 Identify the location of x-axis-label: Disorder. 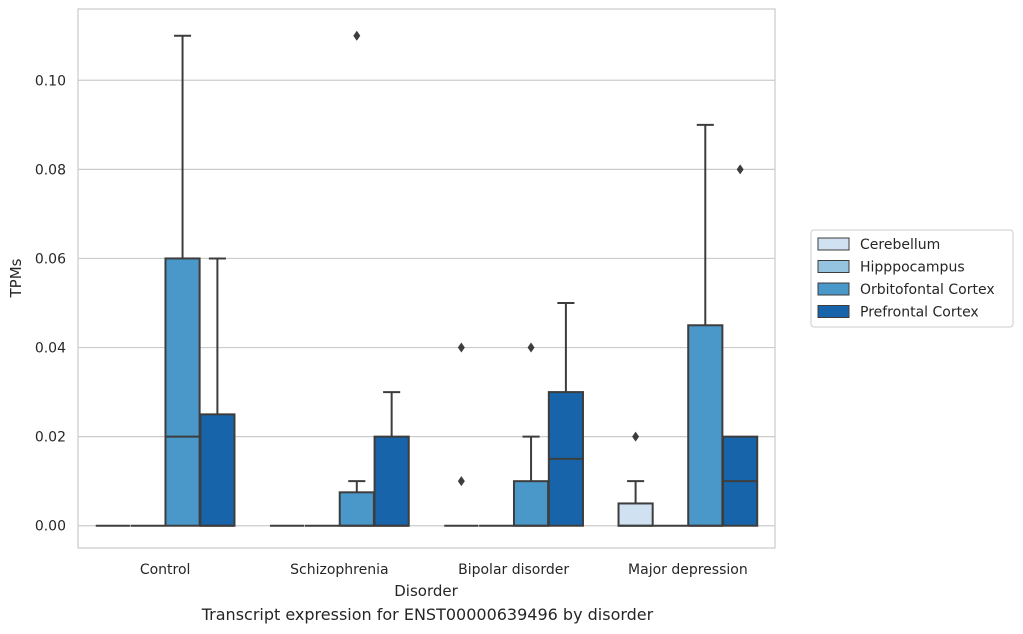
(426, 591).